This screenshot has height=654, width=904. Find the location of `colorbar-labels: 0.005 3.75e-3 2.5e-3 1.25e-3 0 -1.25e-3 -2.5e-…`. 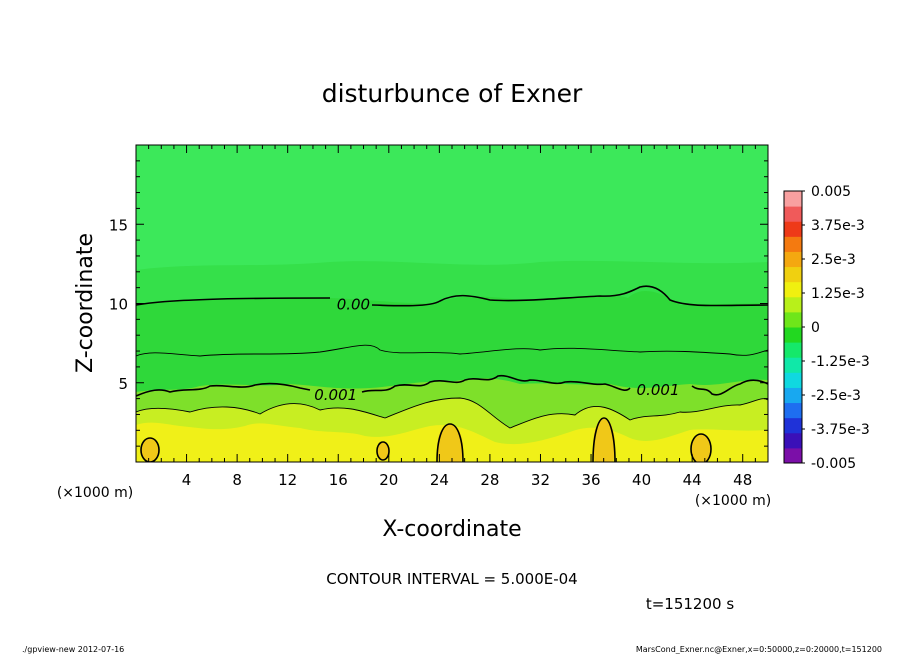

colorbar-labels: 0.005 3.75e-3 2.5e-3 1.25e-3 0 -1.25e-3 -2.5e-… is located at coordinates (836, 328).